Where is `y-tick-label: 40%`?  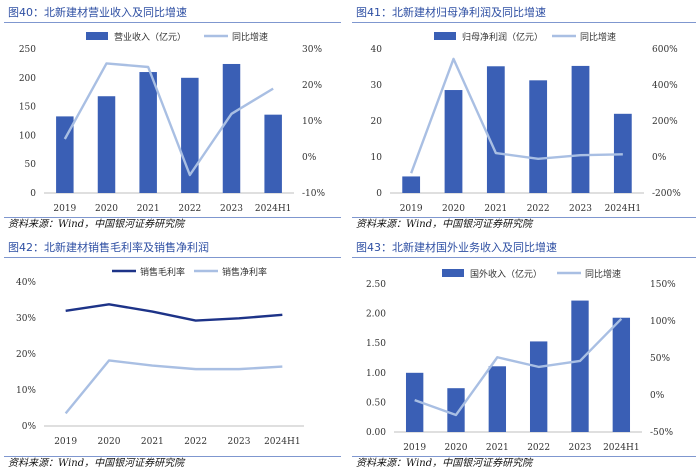 y-tick-label: 40% is located at coordinates (26, 283).